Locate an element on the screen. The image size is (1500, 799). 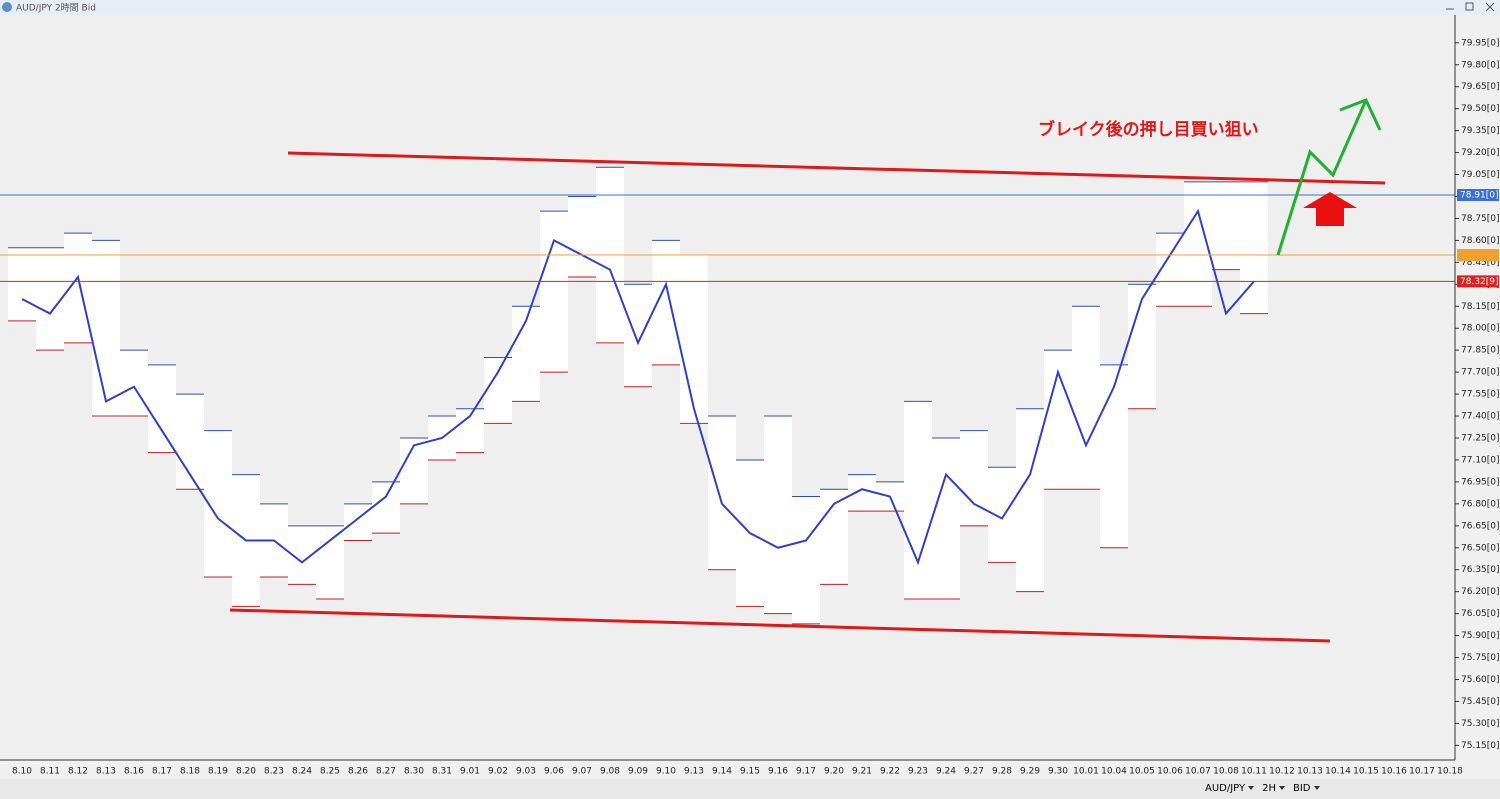
x-tick-label: 9.21 is located at coordinates (862, 772).